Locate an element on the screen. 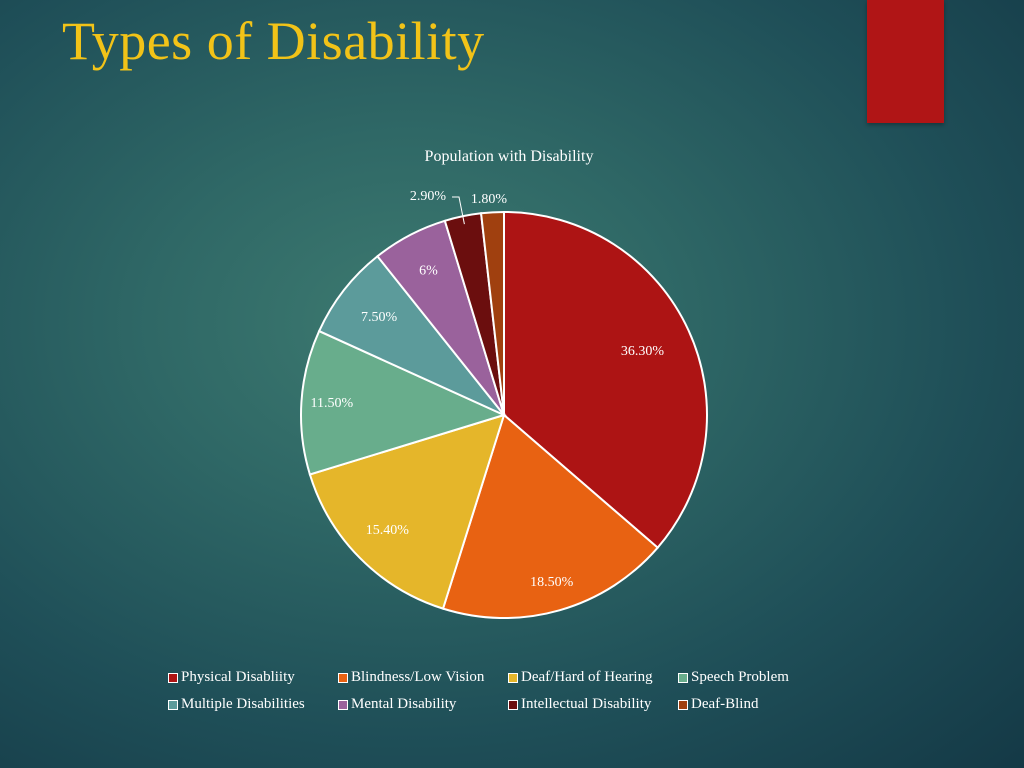  legend-item-intellectual-disability: Intellectual Disability is located at coordinates (593, 704).